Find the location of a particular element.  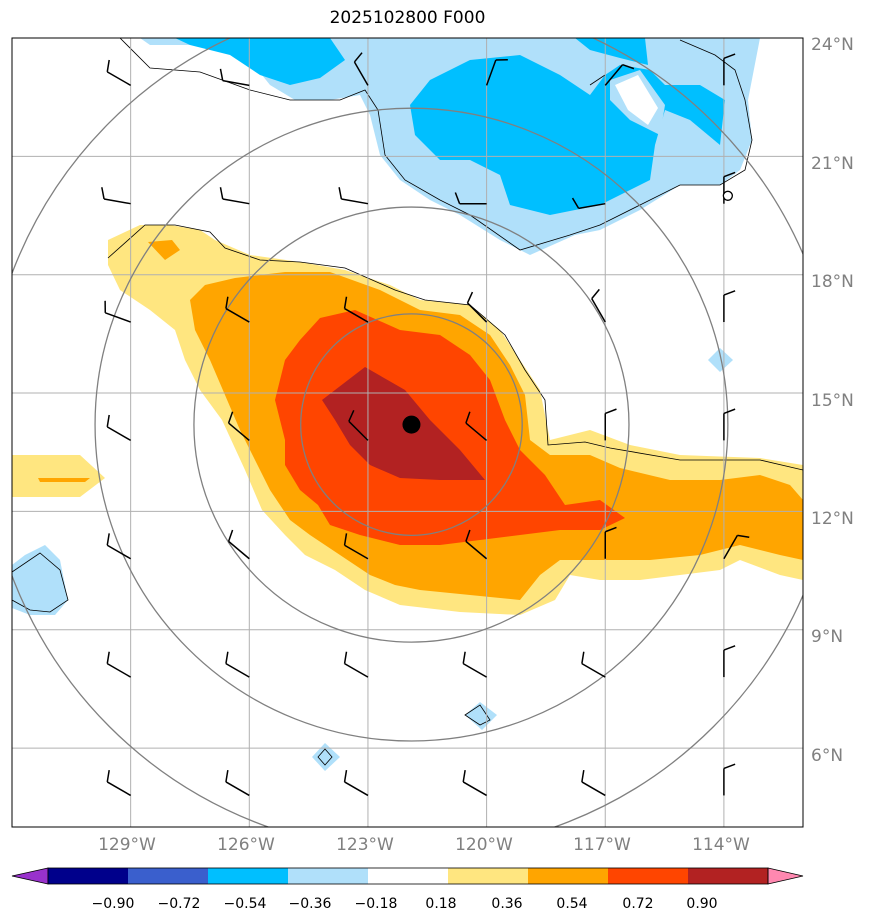

colorbar-label: 0.36 is located at coordinates (506, 904).